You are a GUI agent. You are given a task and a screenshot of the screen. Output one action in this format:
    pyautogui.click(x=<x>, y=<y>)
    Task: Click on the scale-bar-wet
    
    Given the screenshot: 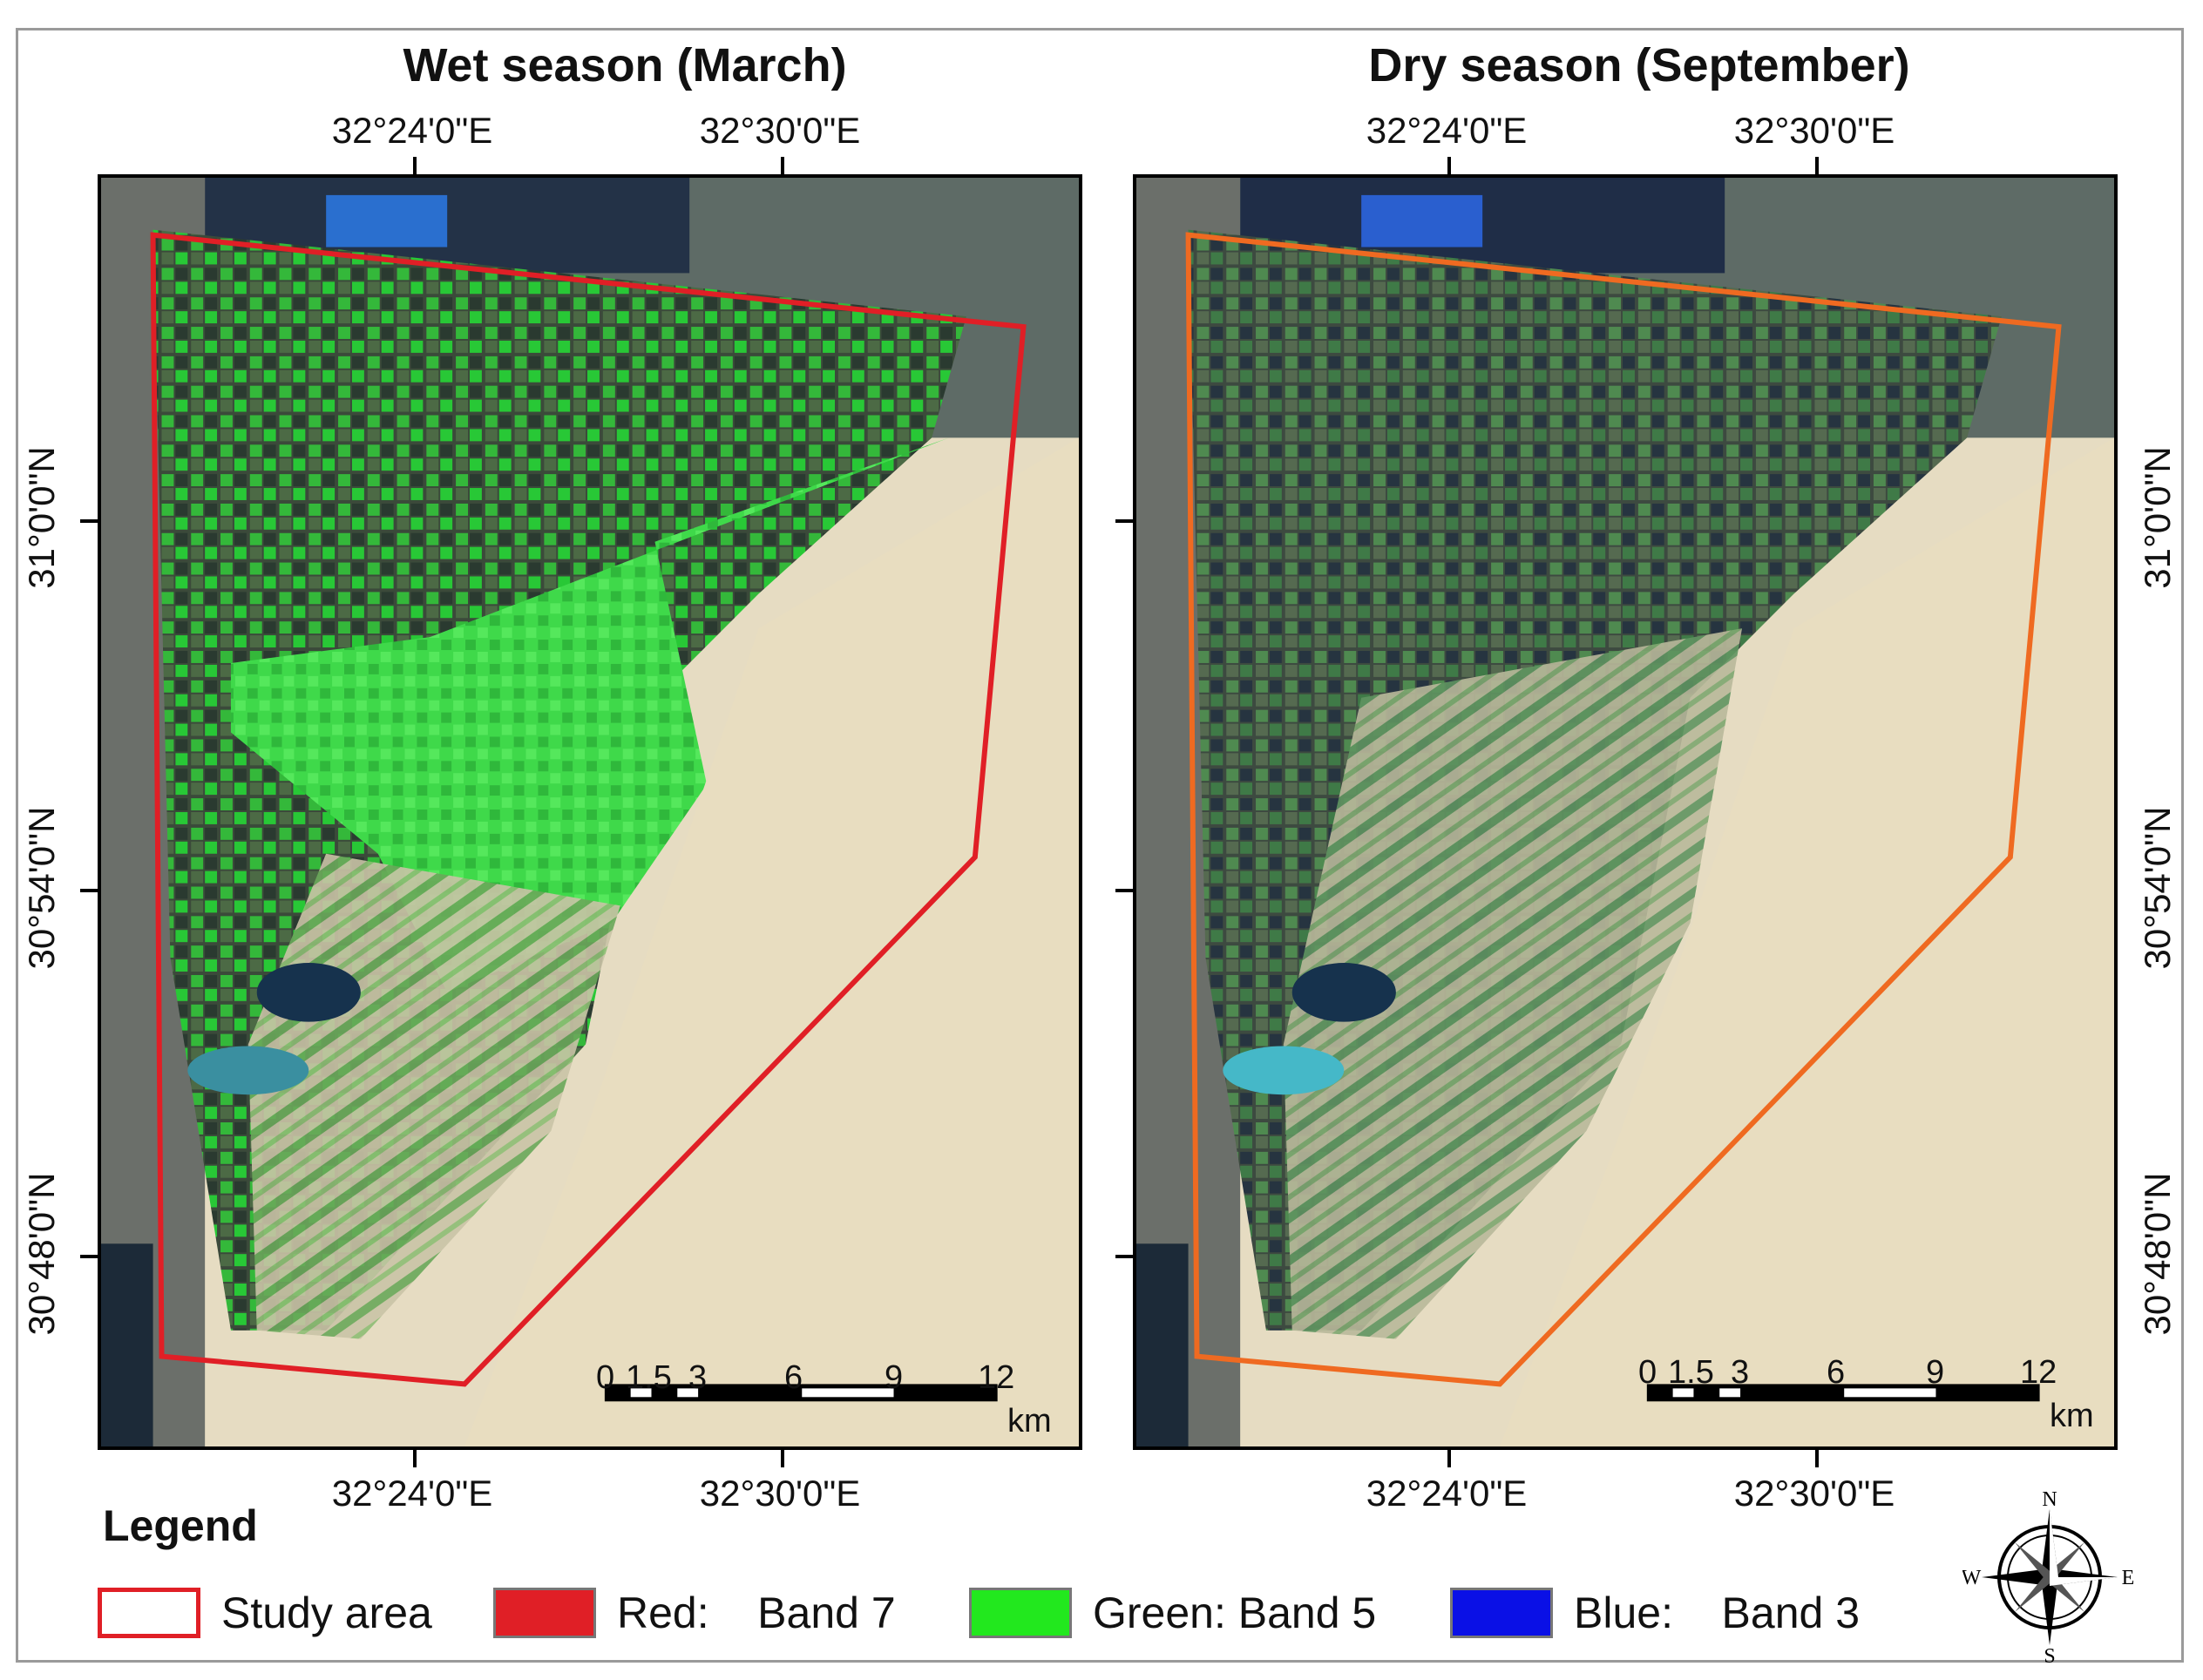 What is the action you would take?
    pyautogui.click(x=801, y=1393)
    